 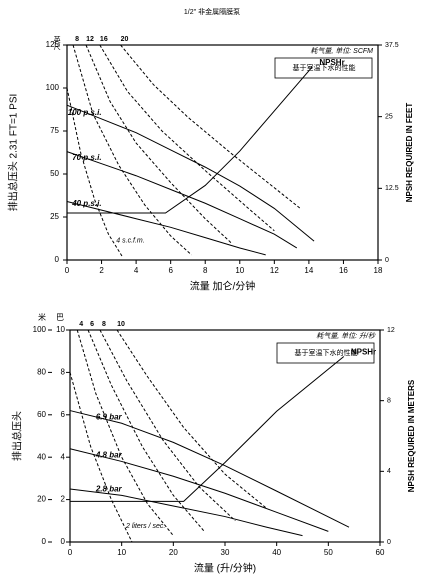 I want to click on pressure-label: 100 p.s.i., so click(x=85, y=112).